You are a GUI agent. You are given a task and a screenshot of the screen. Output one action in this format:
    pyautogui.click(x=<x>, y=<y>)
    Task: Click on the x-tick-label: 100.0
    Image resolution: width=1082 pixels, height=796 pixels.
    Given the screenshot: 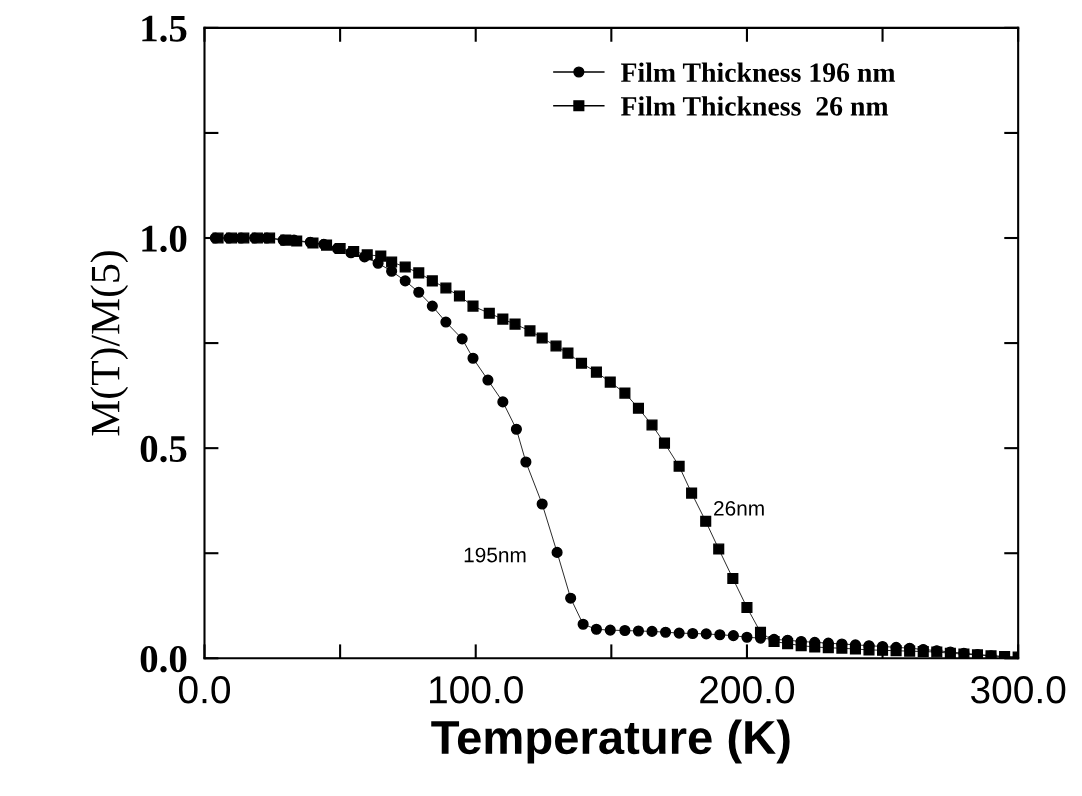 What is the action you would take?
    pyautogui.click(x=476, y=689)
    